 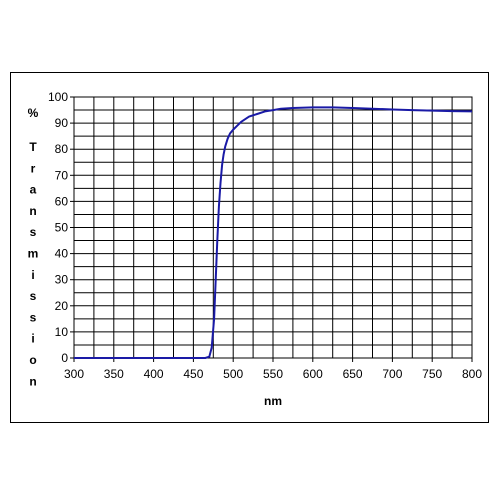 What do you see at coordinates (273, 374) in the screenshot?
I see `x-tick-label: 550` at bounding box center [273, 374].